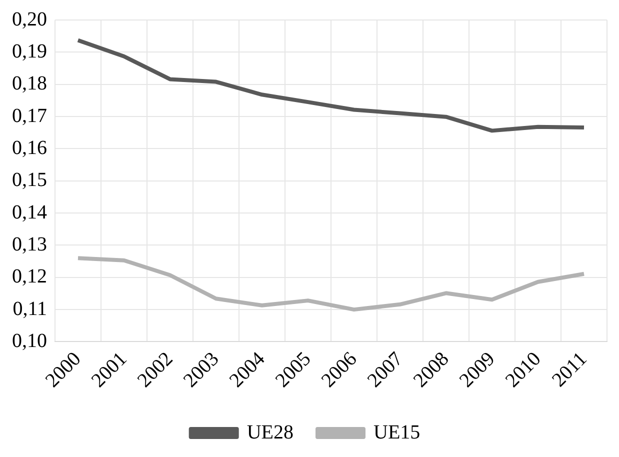 The height and width of the screenshot is (457, 619). I want to click on x-tick-label: 2011, so click(570, 370).